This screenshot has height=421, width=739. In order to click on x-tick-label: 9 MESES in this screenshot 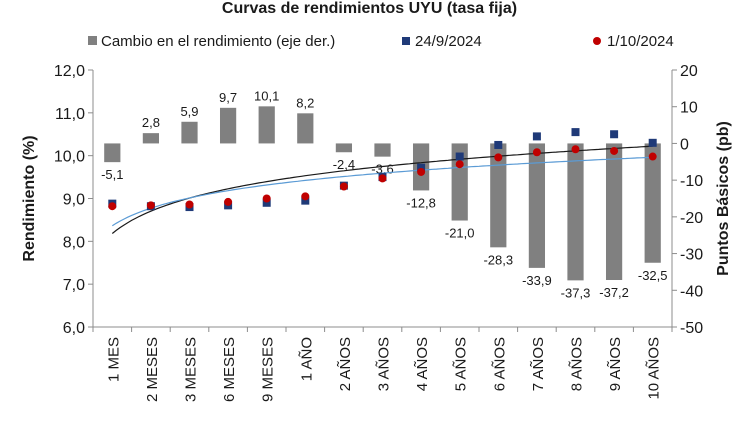, I will do `click(268, 369)`.